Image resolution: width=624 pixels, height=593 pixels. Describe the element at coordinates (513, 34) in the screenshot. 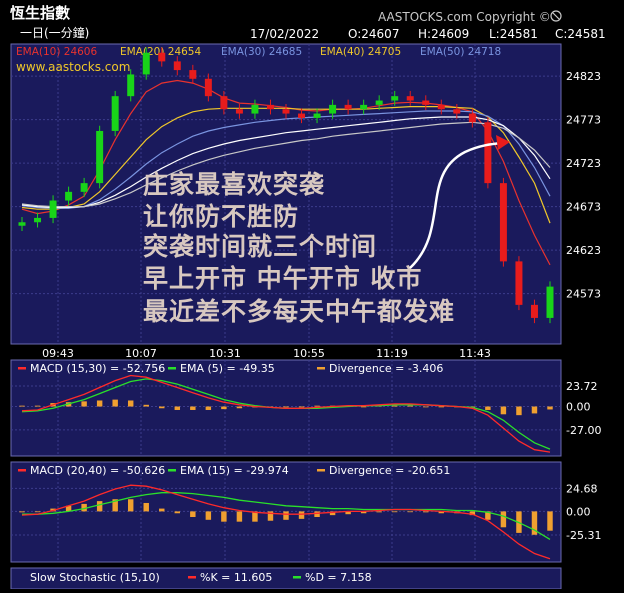

I see `quote-low: L:24581` at that location.